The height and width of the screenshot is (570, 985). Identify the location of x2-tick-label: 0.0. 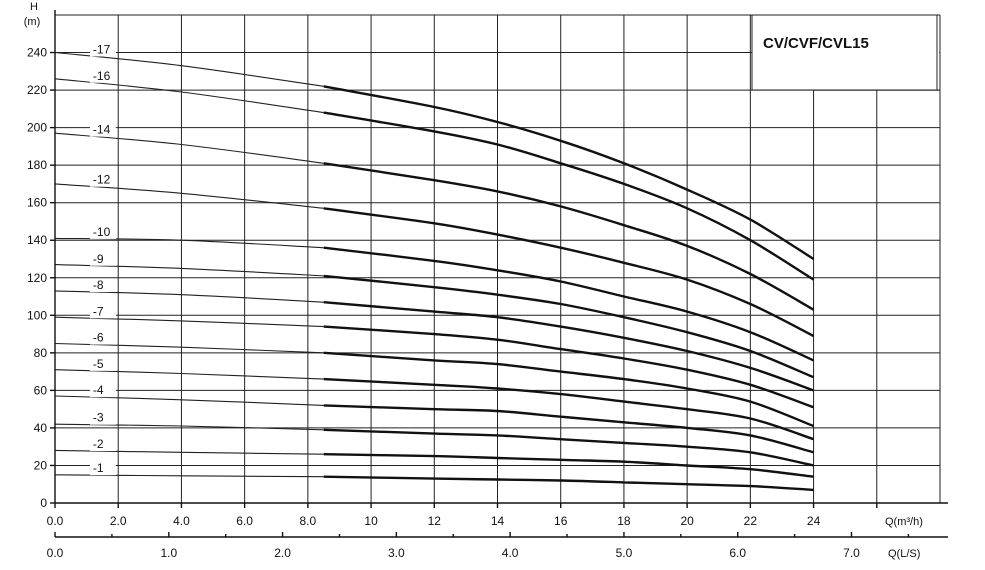
(55, 553).